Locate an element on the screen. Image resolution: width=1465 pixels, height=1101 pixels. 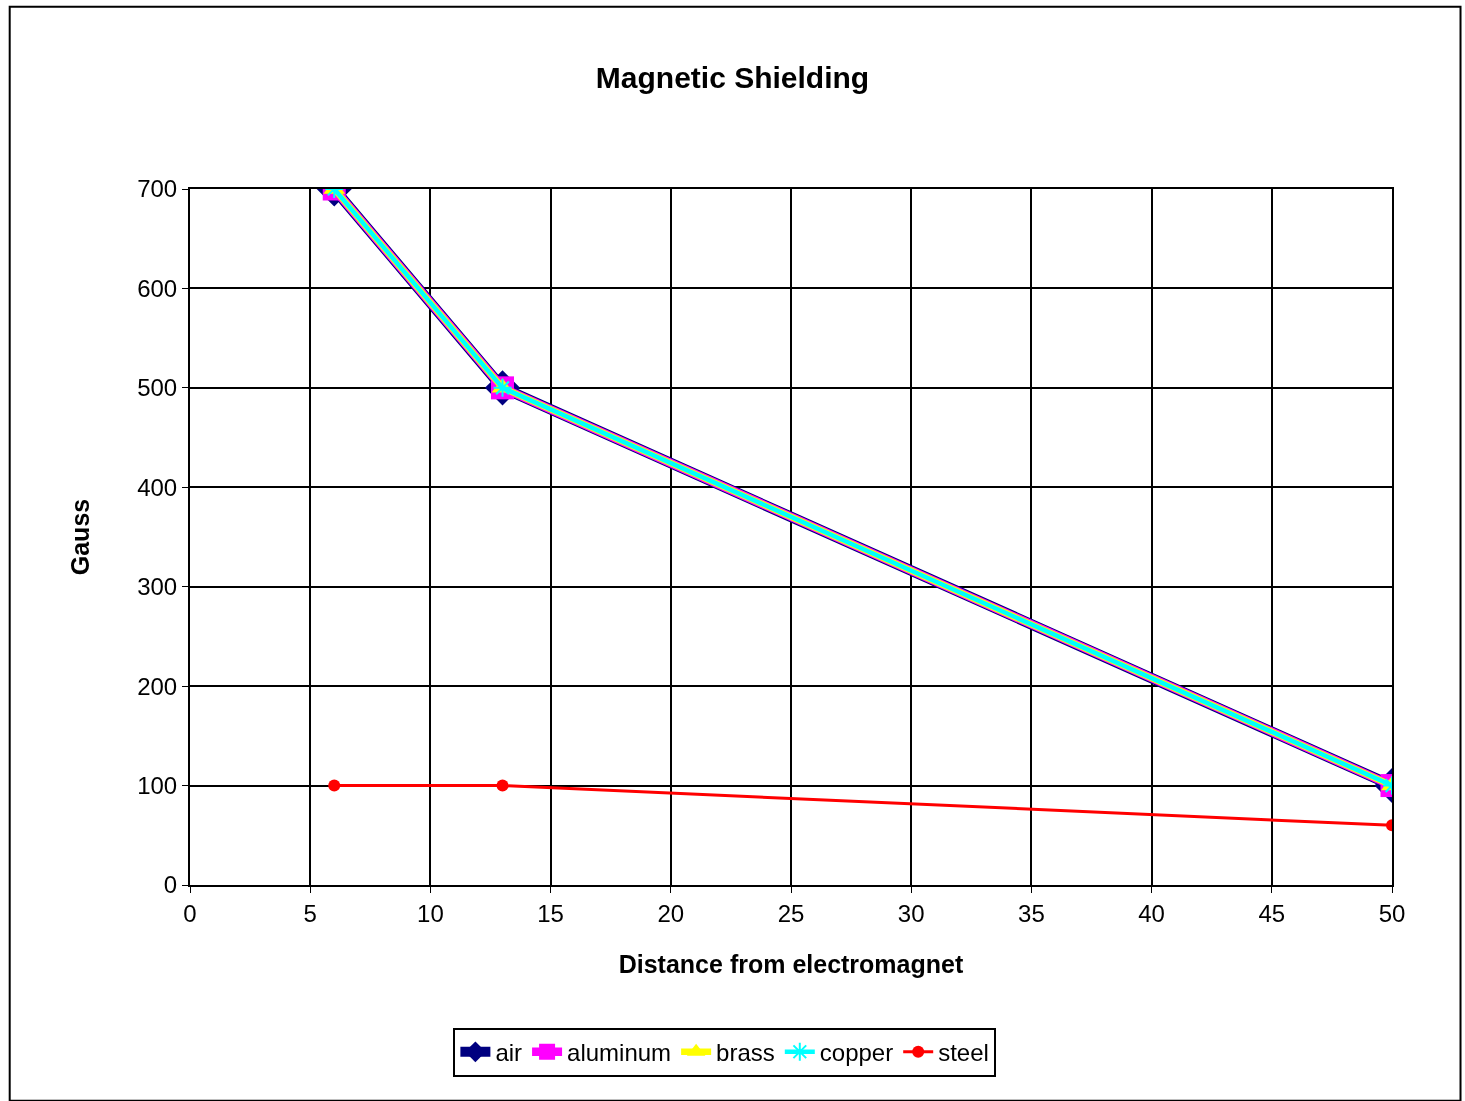
y-tick-label: 600 is located at coordinates (157, 288).